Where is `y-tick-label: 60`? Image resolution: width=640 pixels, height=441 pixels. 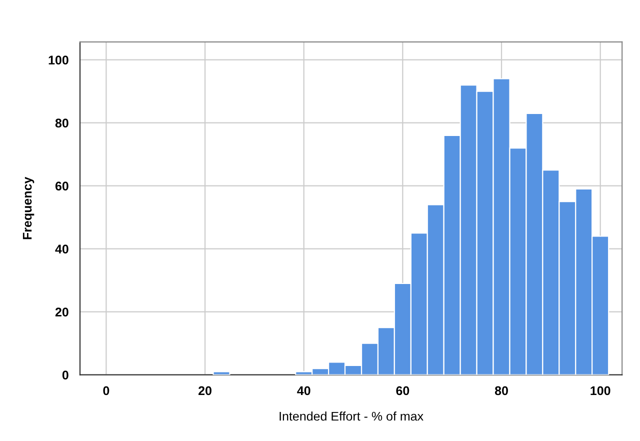 y-tick-label: 60 is located at coordinates (61, 186).